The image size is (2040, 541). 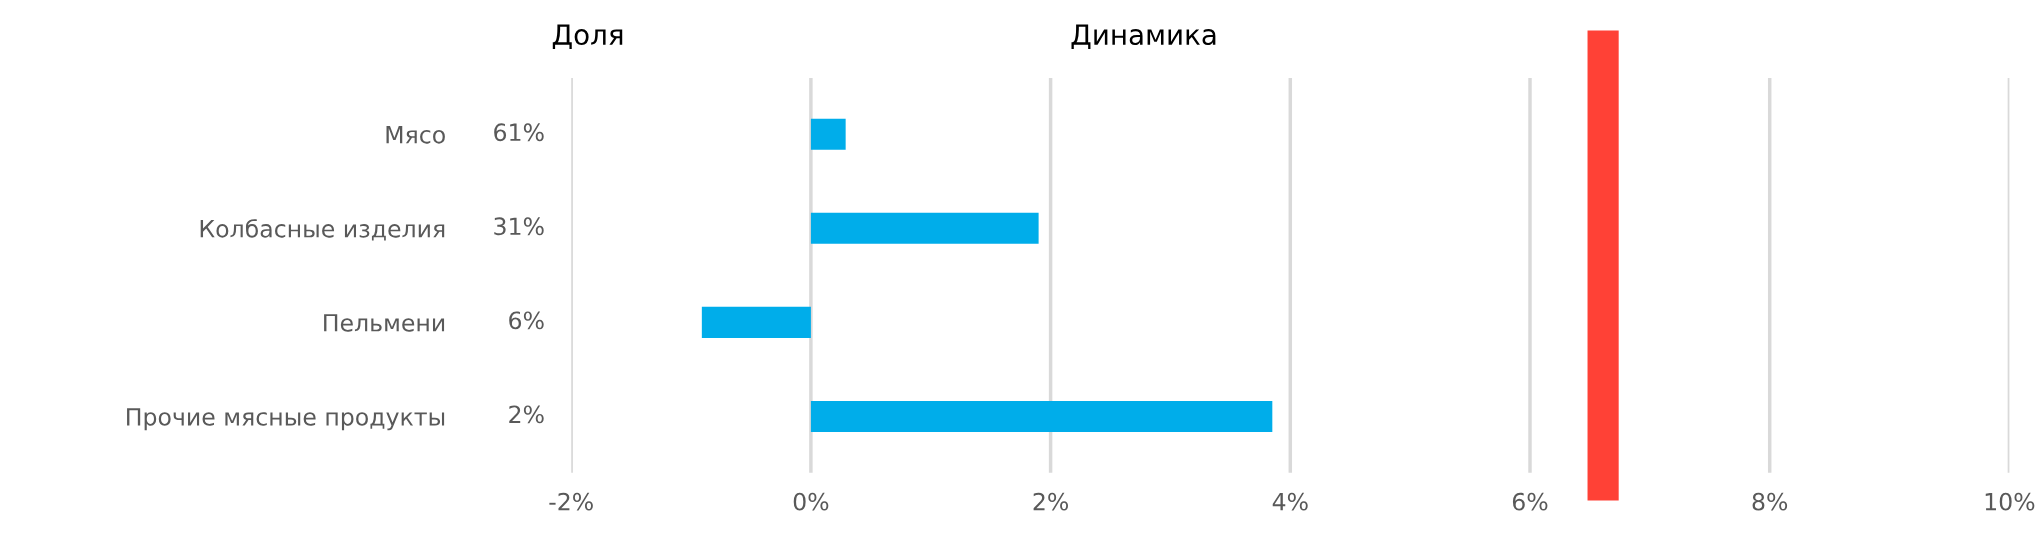 I want to click on y-tick-label: Пельмени, so click(x=384, y=323).